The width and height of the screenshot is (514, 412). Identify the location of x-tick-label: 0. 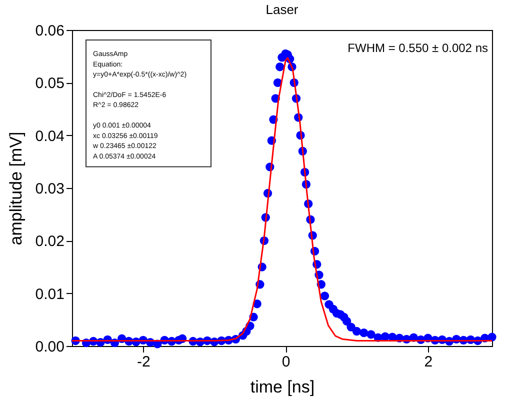
(286, 362).